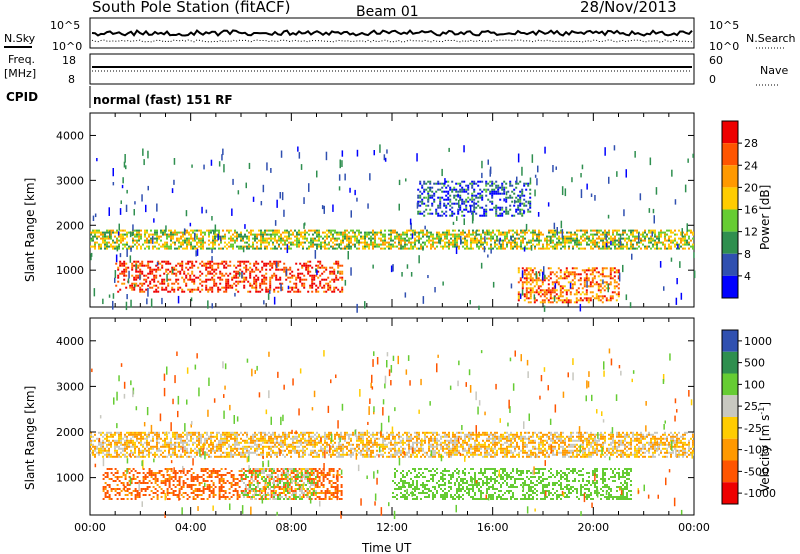 The width and height of the screenshot is (800, 554). Describe the element at coordinates (65, 25) in the screenshot. I see `noise-tick-left-top: 10^5` at that location.